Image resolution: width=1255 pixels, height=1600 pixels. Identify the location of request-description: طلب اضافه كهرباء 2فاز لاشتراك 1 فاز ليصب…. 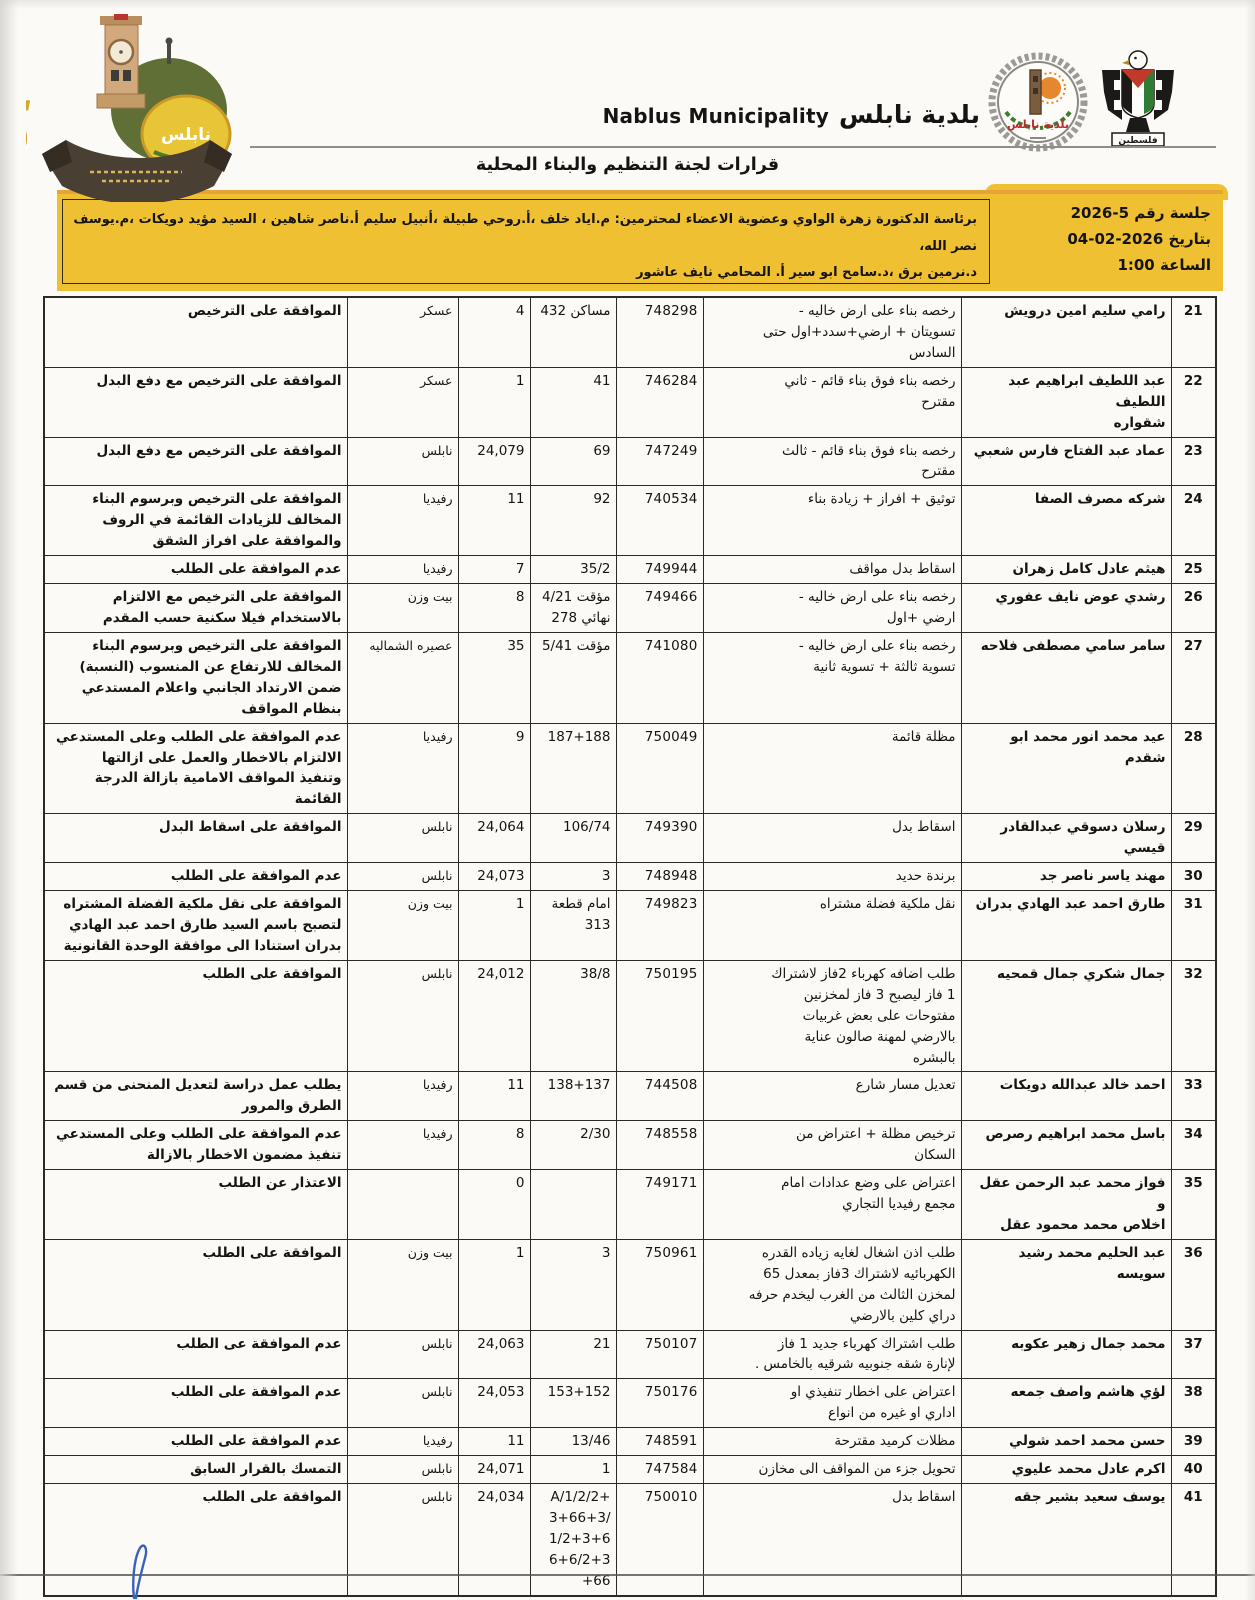
(832, 1016).